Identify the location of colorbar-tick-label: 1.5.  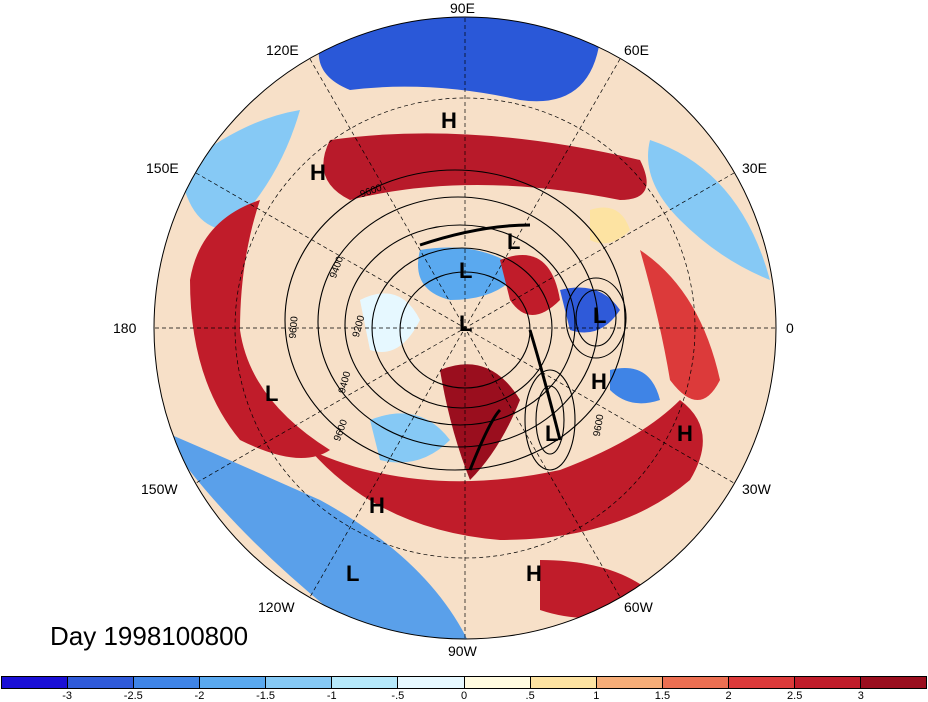
(662, 696).